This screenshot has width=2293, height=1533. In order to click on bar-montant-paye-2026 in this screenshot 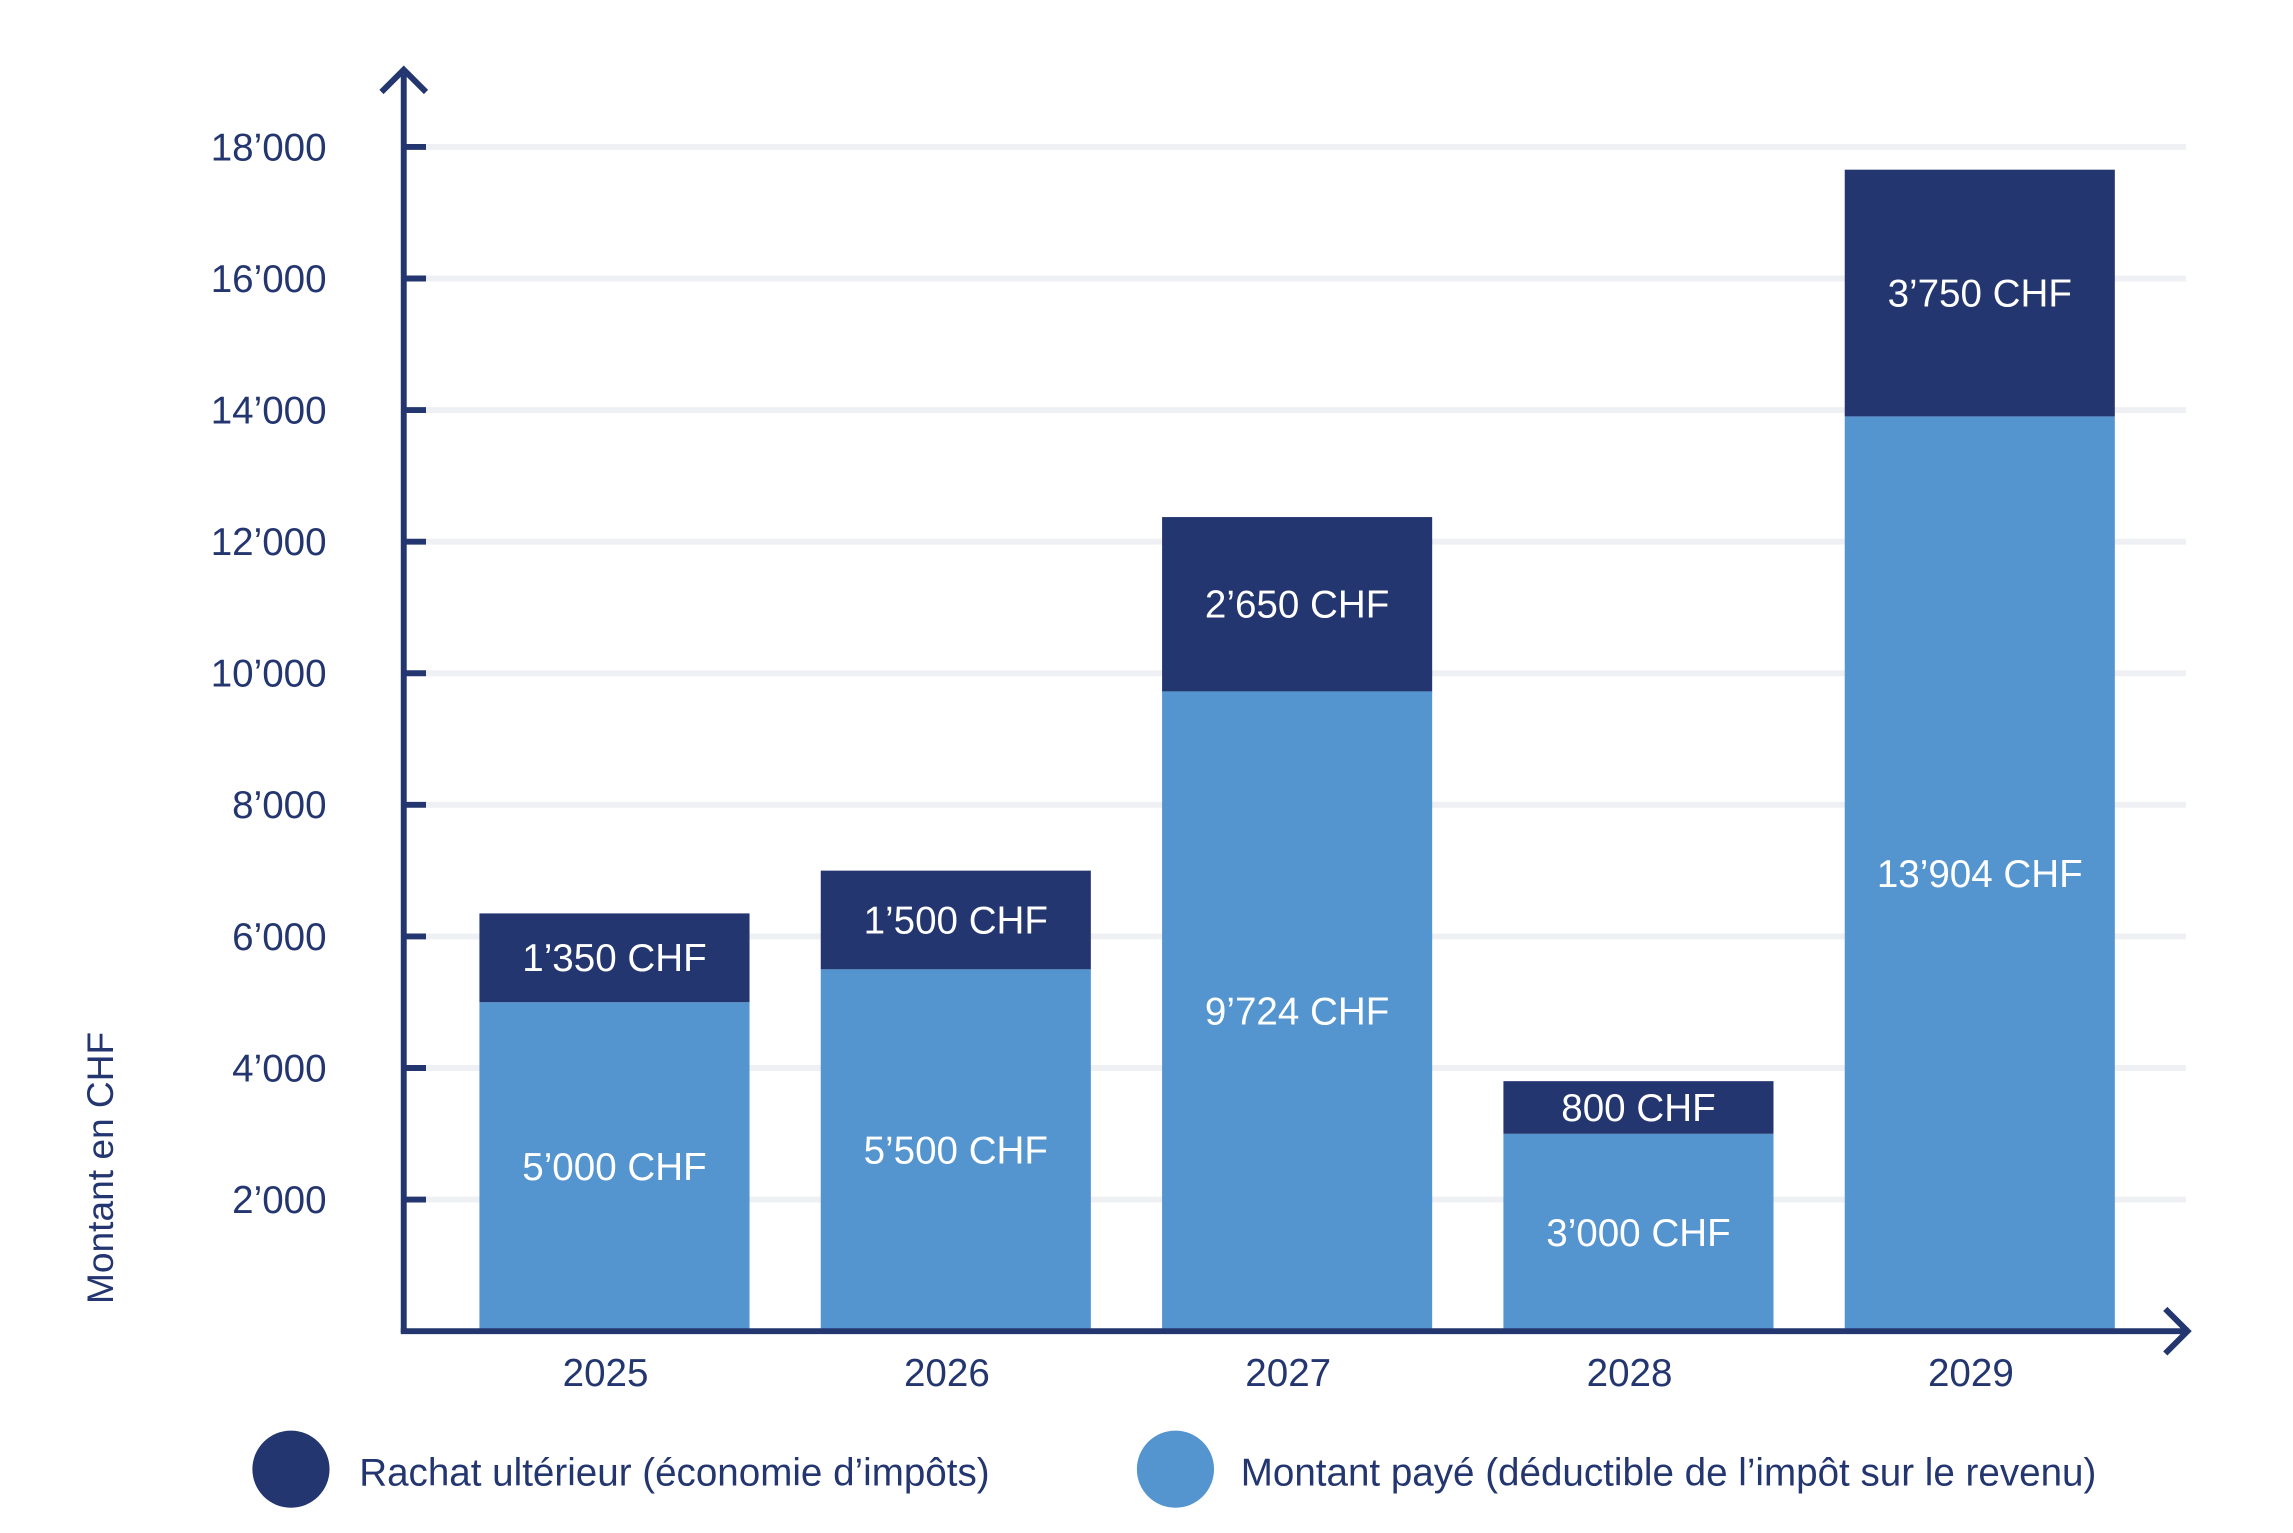, I will do `click(955, 1150)`.